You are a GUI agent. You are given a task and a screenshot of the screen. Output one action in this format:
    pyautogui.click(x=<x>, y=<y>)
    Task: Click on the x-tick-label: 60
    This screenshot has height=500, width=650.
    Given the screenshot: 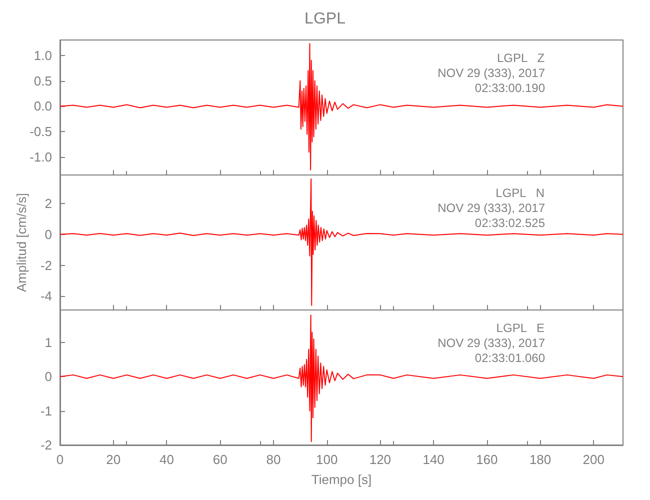 What is the action you would take?
    pyautogui.click(x=220, y=459)
    